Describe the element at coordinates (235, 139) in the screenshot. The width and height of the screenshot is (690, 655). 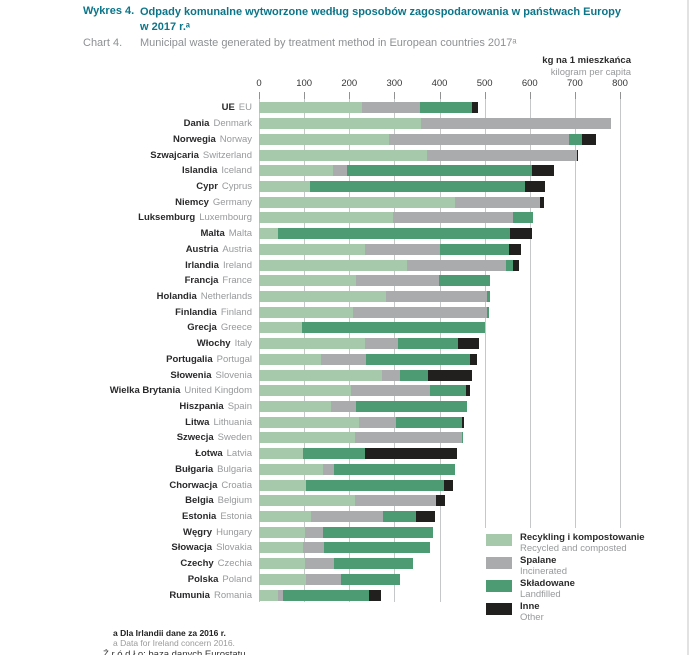
I see `country-label-en: Norway` at that location.